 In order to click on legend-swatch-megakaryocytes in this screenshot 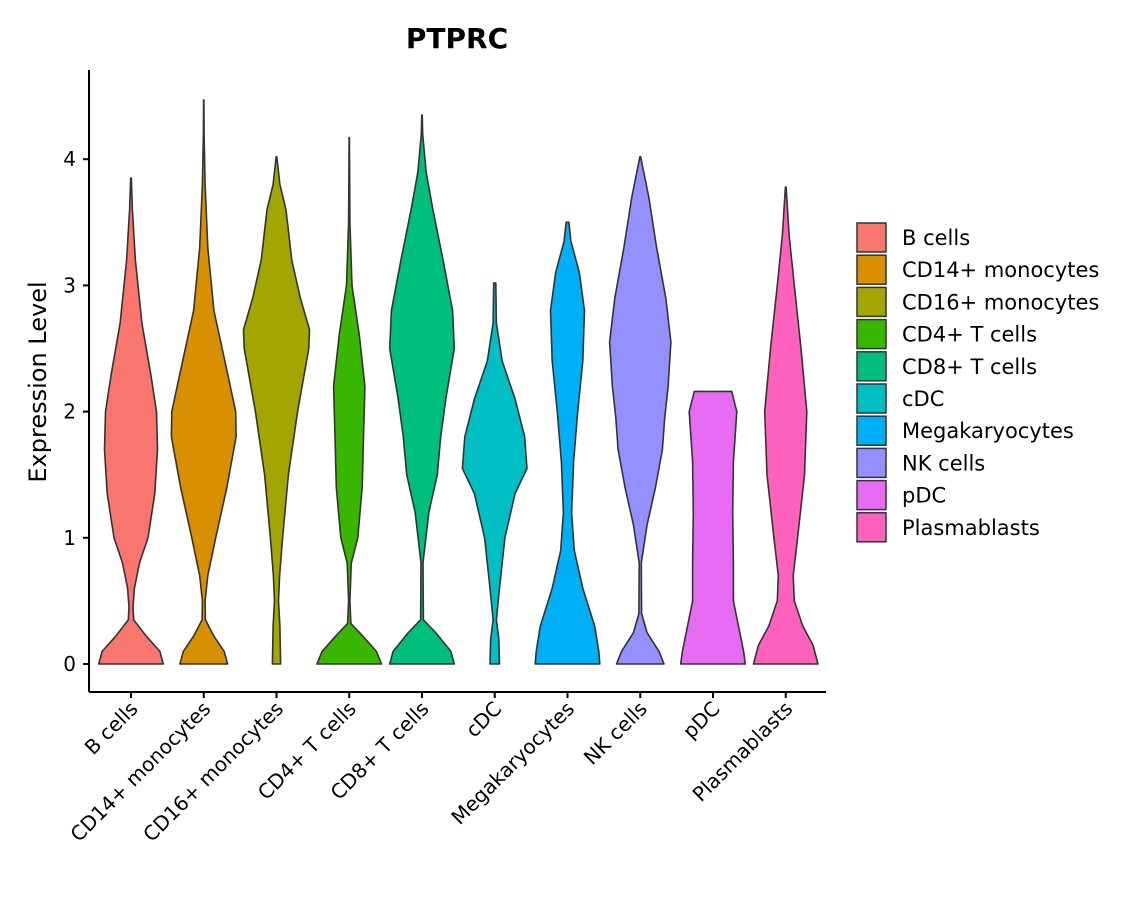, I will do `click(871, 430)`.